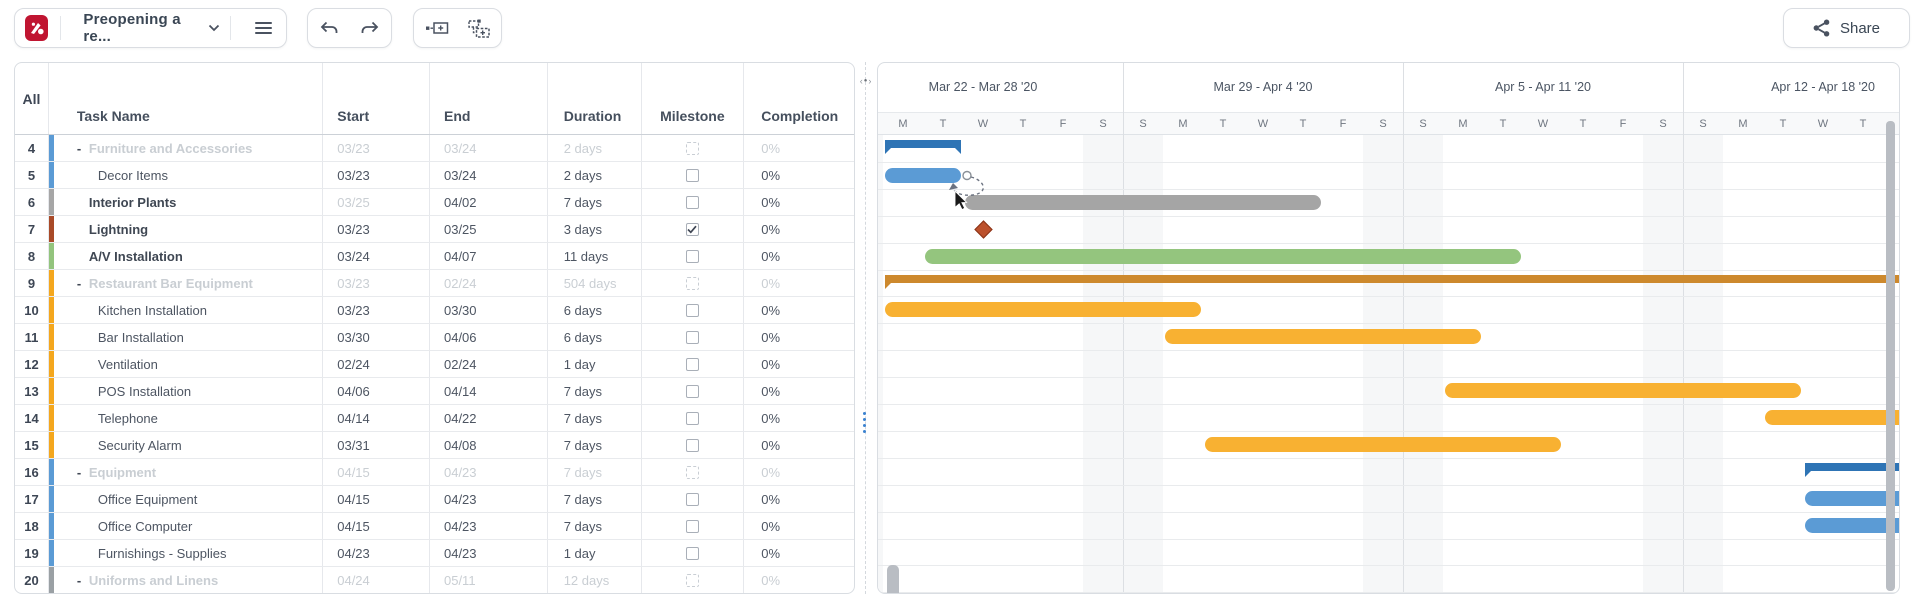  I want to click on task-name-cell: Furnishings - Supplies, so click(189, 553).